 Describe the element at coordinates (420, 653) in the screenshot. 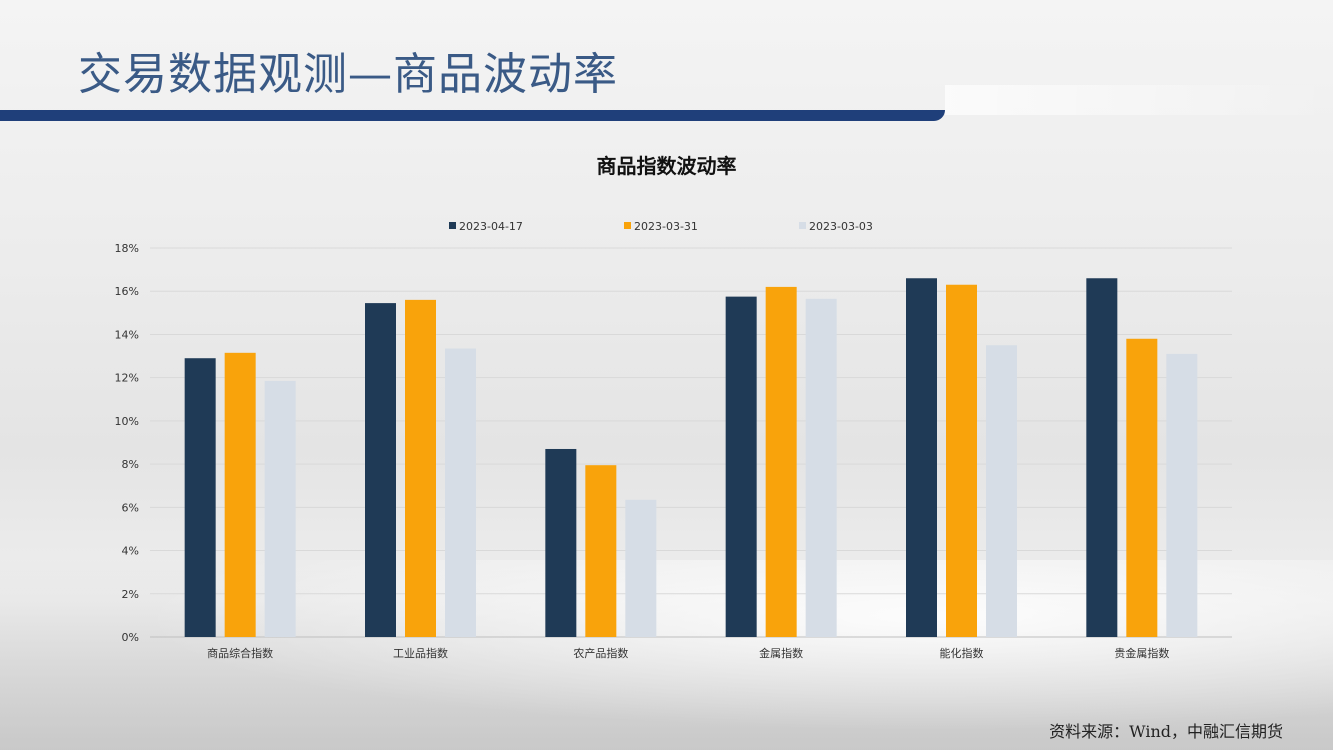

I see `x-tick-label: 工业品指数` at that location.